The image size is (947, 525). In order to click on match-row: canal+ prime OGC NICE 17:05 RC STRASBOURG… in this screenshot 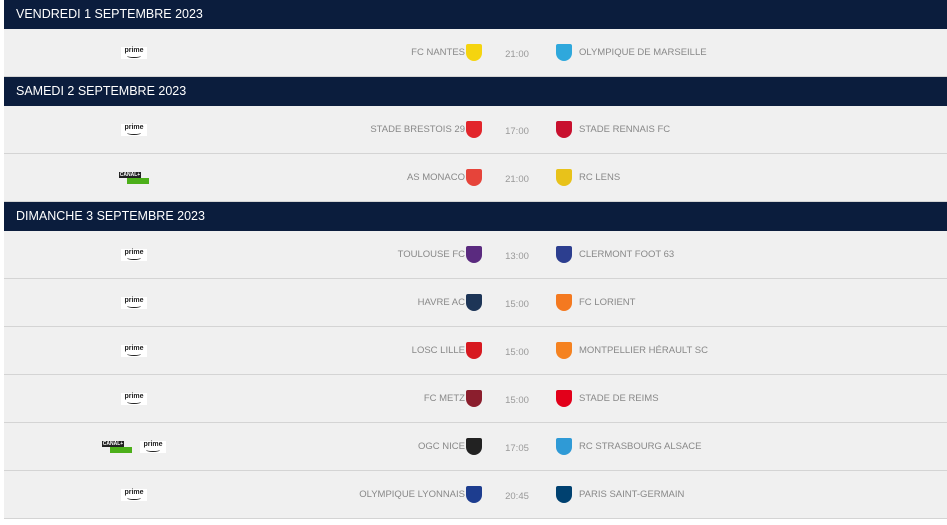, I will do `click(475, 447)`.